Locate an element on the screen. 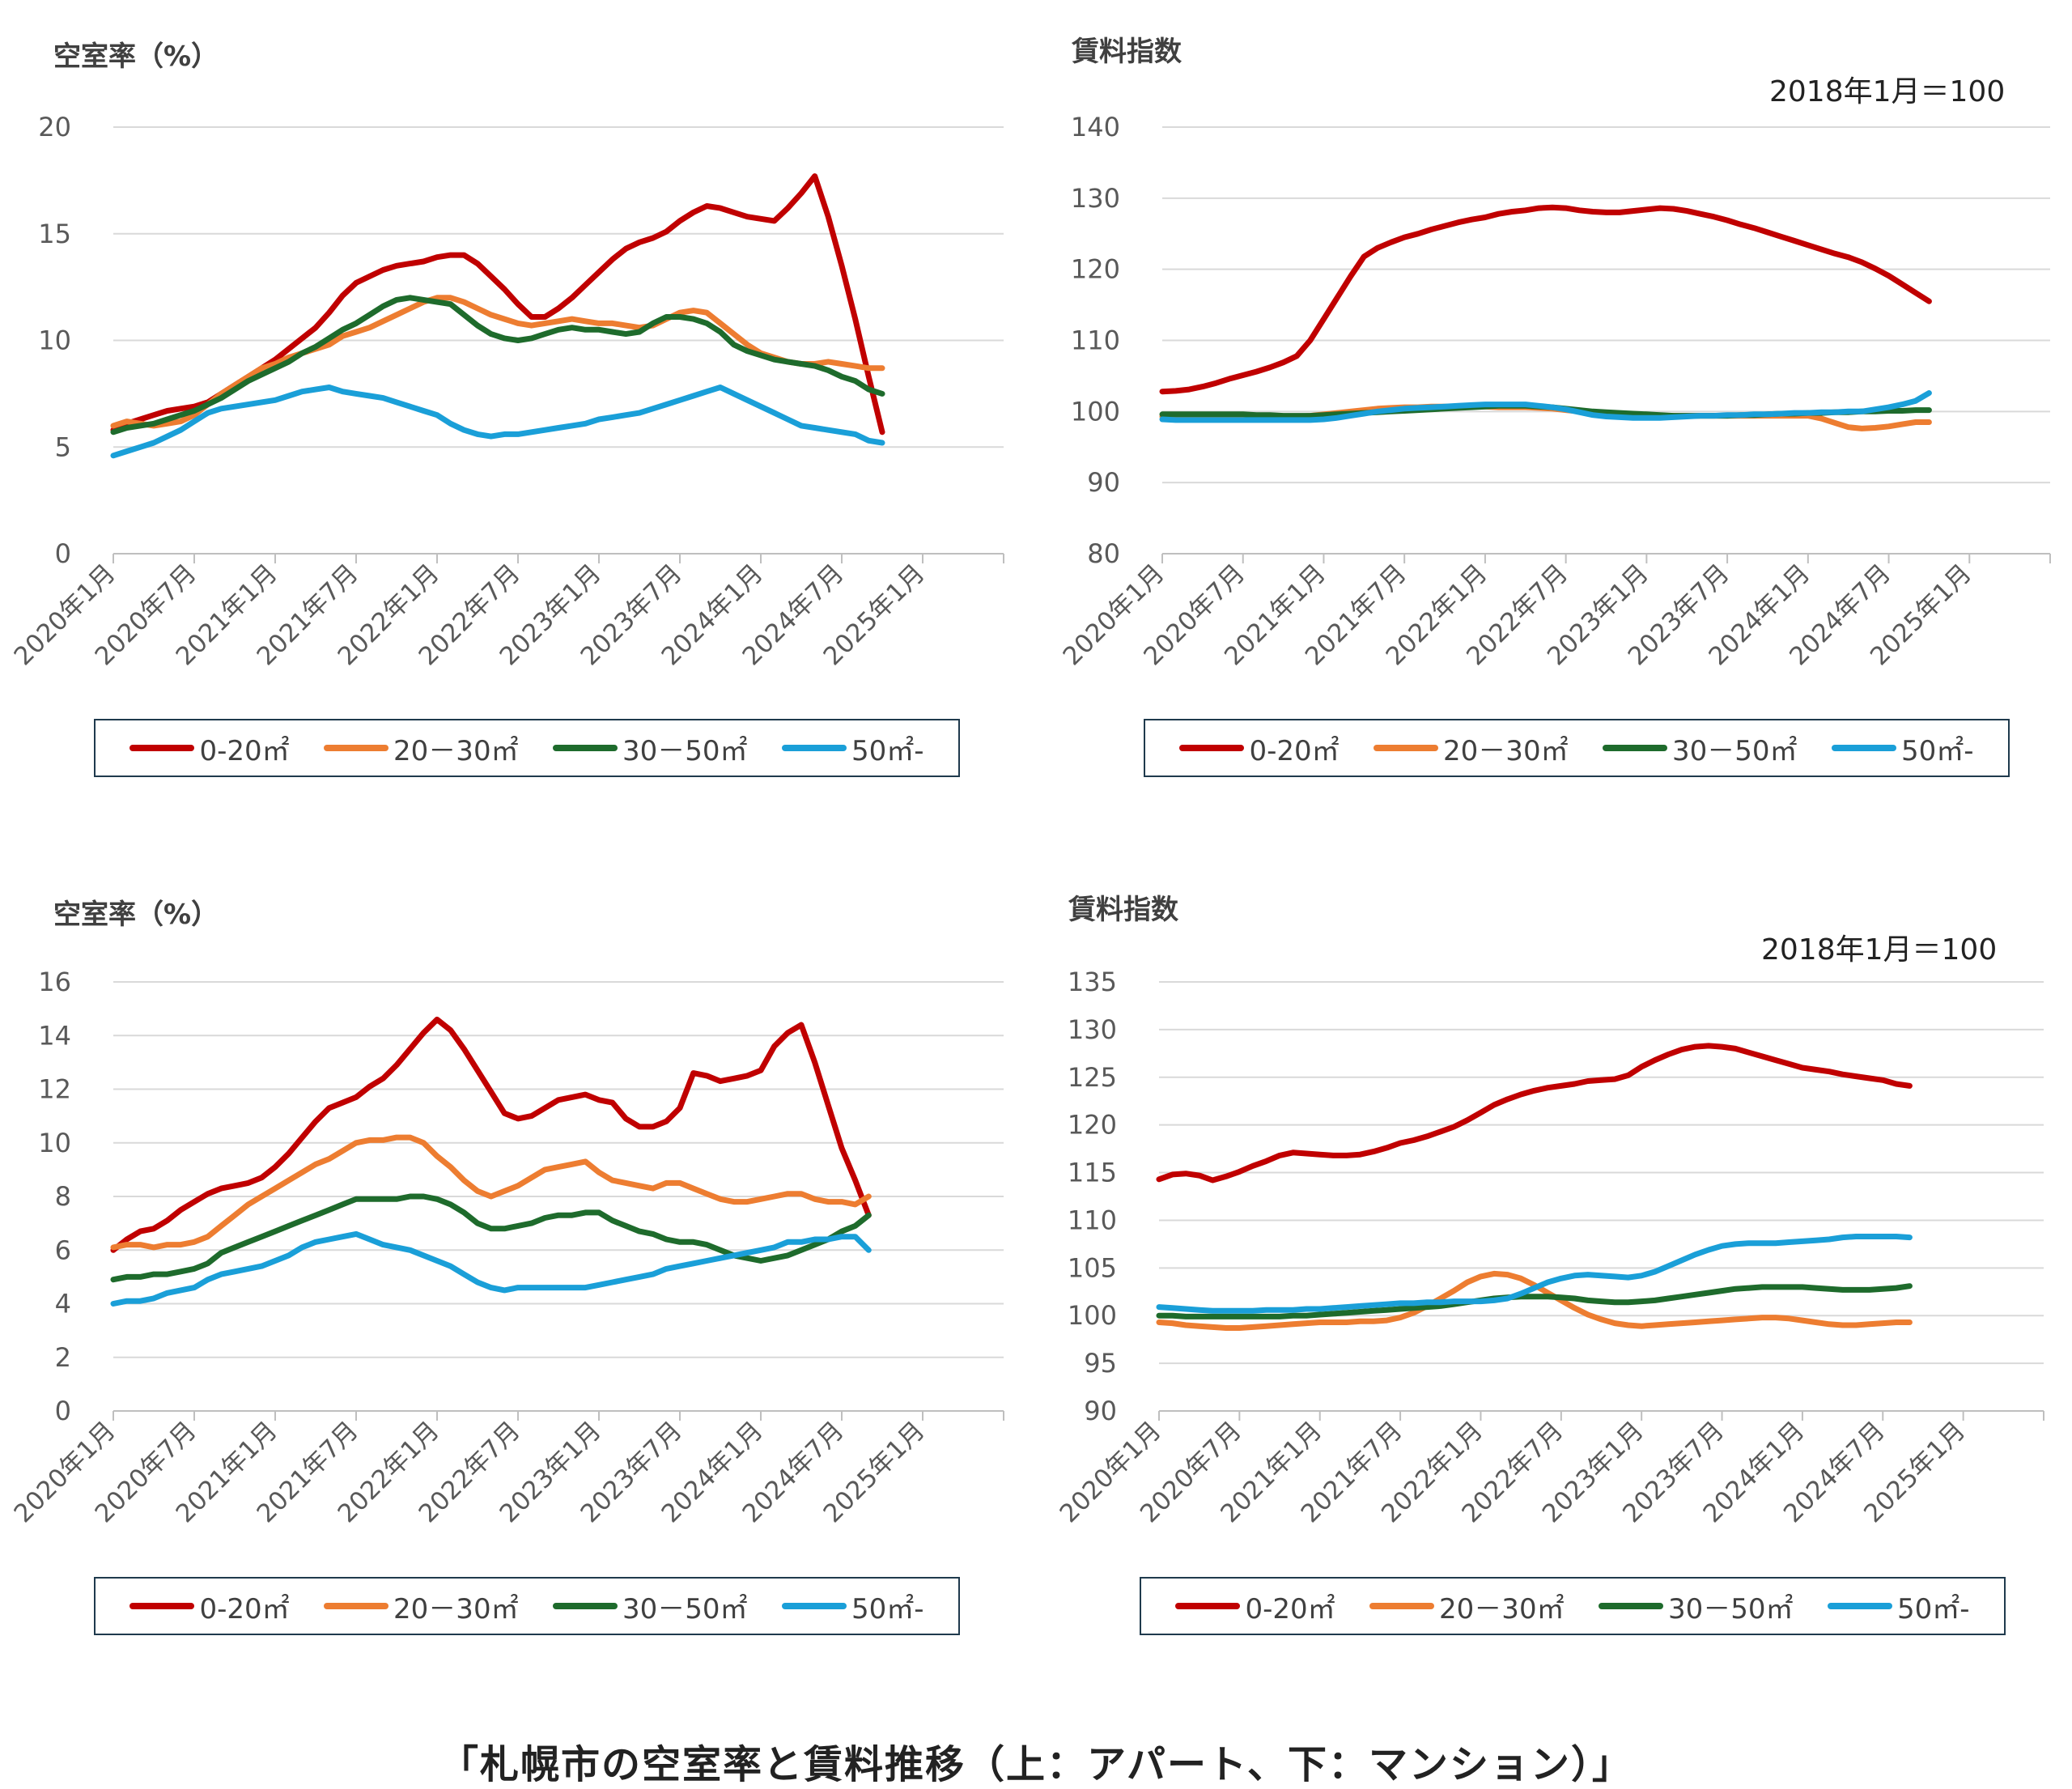 This screenshot has height=1789, width=2072. y-tick-label: 115 is located at coordinates (1092, 1173).